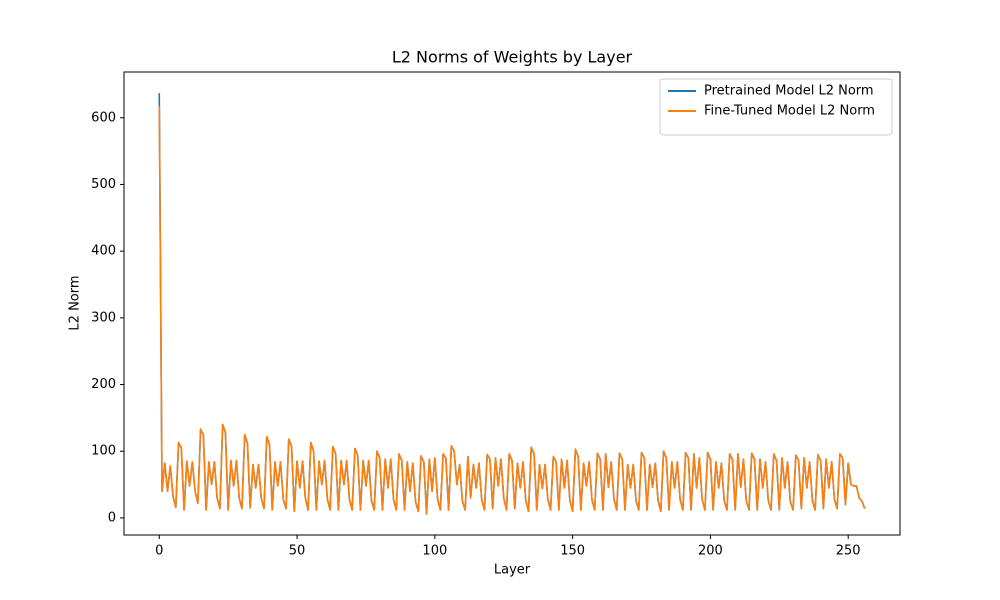 Image resolution: width=1000 pixels, height=600 pixels. I want to click on y-tick-label: 300, so click(103, 317).